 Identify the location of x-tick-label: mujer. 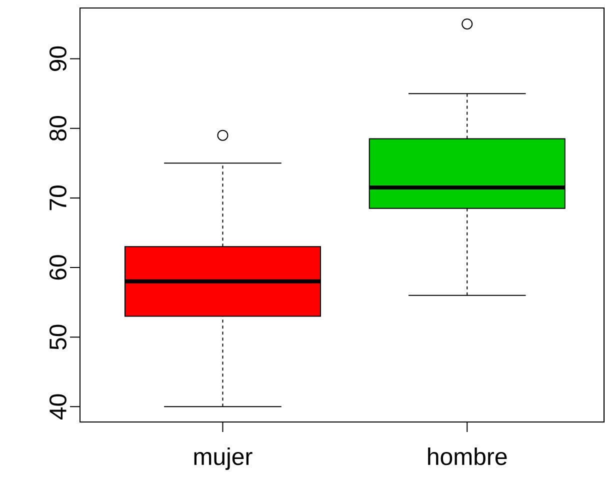
(223, 459).